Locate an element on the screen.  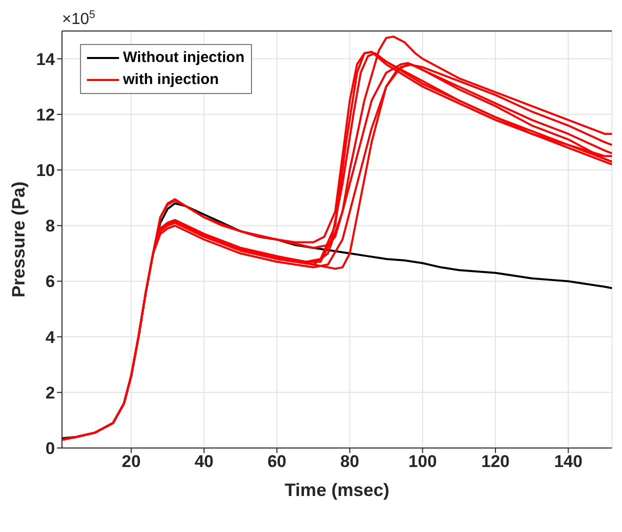
x-tick-label: 120 is located at coordinates (495, 462).